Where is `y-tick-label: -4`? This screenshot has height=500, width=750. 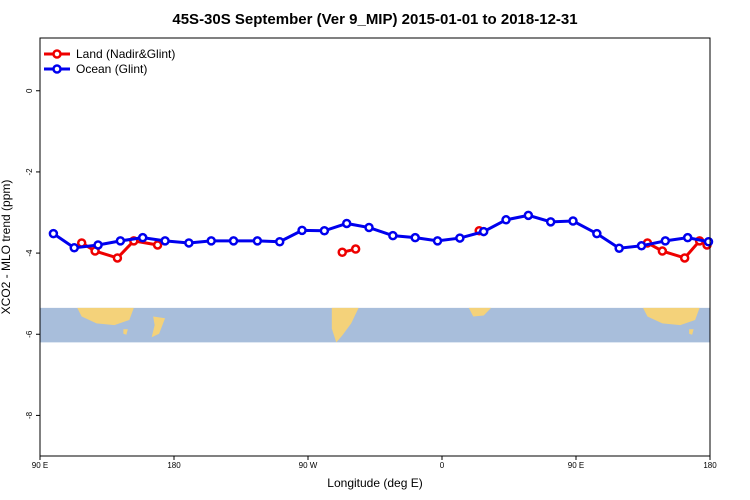 y-tick-label: -4 is located at coordinates (29, 253).